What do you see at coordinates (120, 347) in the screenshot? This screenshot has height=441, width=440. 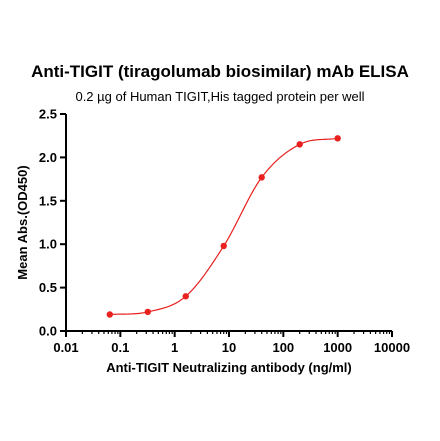 I see `x-tick-label: 0.1` at bounding box center [120, 347].